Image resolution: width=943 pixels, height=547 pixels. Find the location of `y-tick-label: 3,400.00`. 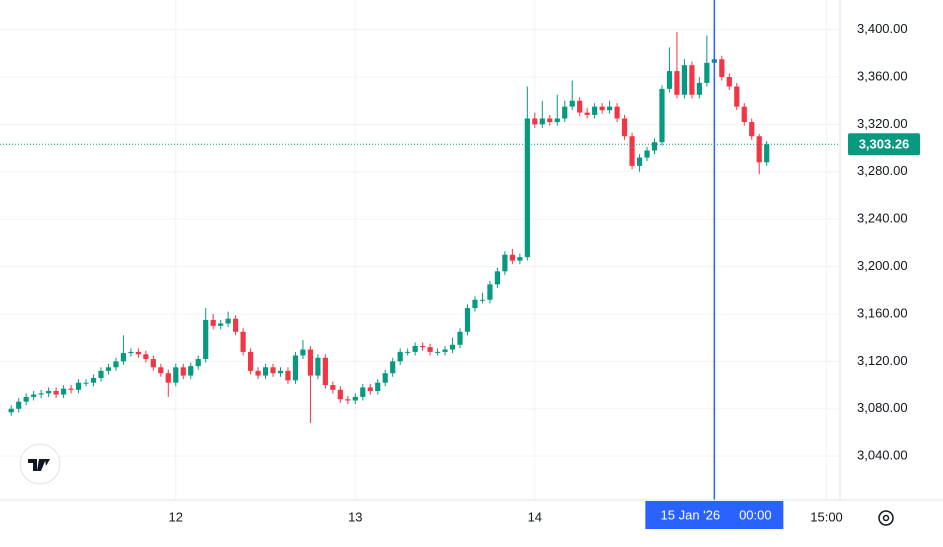

y-tick-label: 3,400.00 is located at coordinates (882, 28).